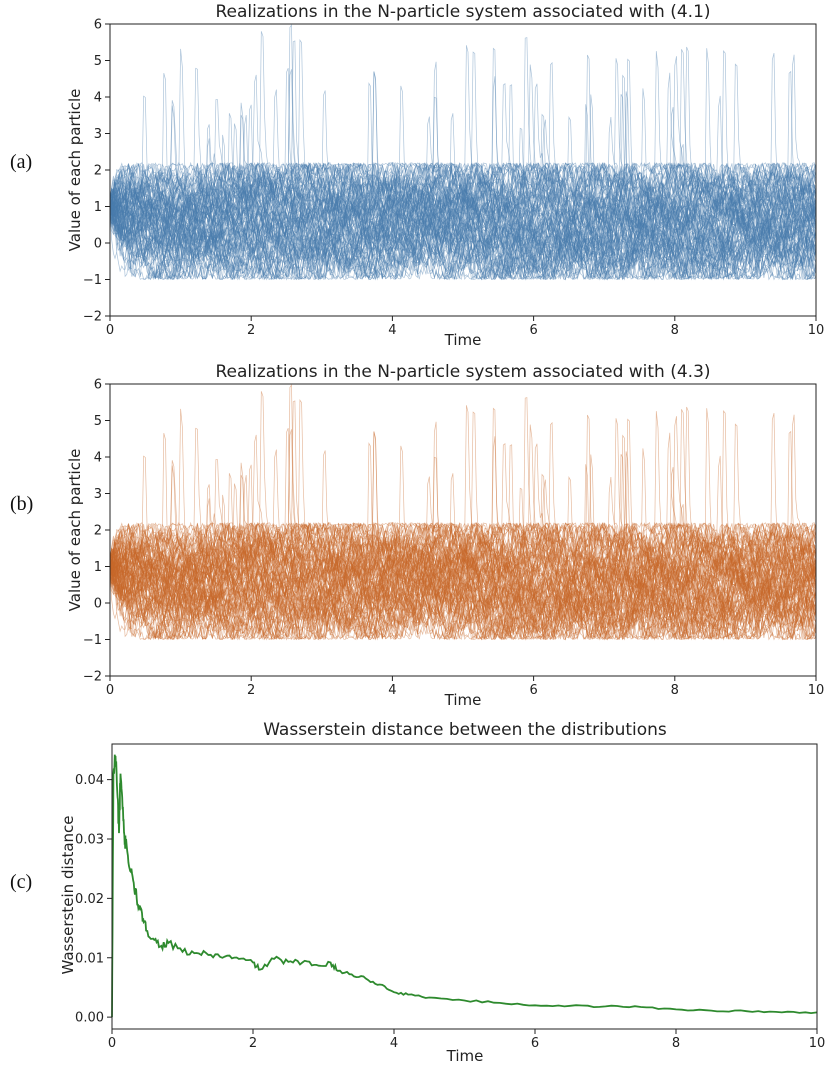 This screenshot has height=1066, width=826. What do you see at coordinates (75, 170) in the screenshot?
I see `panel-a-ylabel: Value of each particle` at bounding box center [75, 170].